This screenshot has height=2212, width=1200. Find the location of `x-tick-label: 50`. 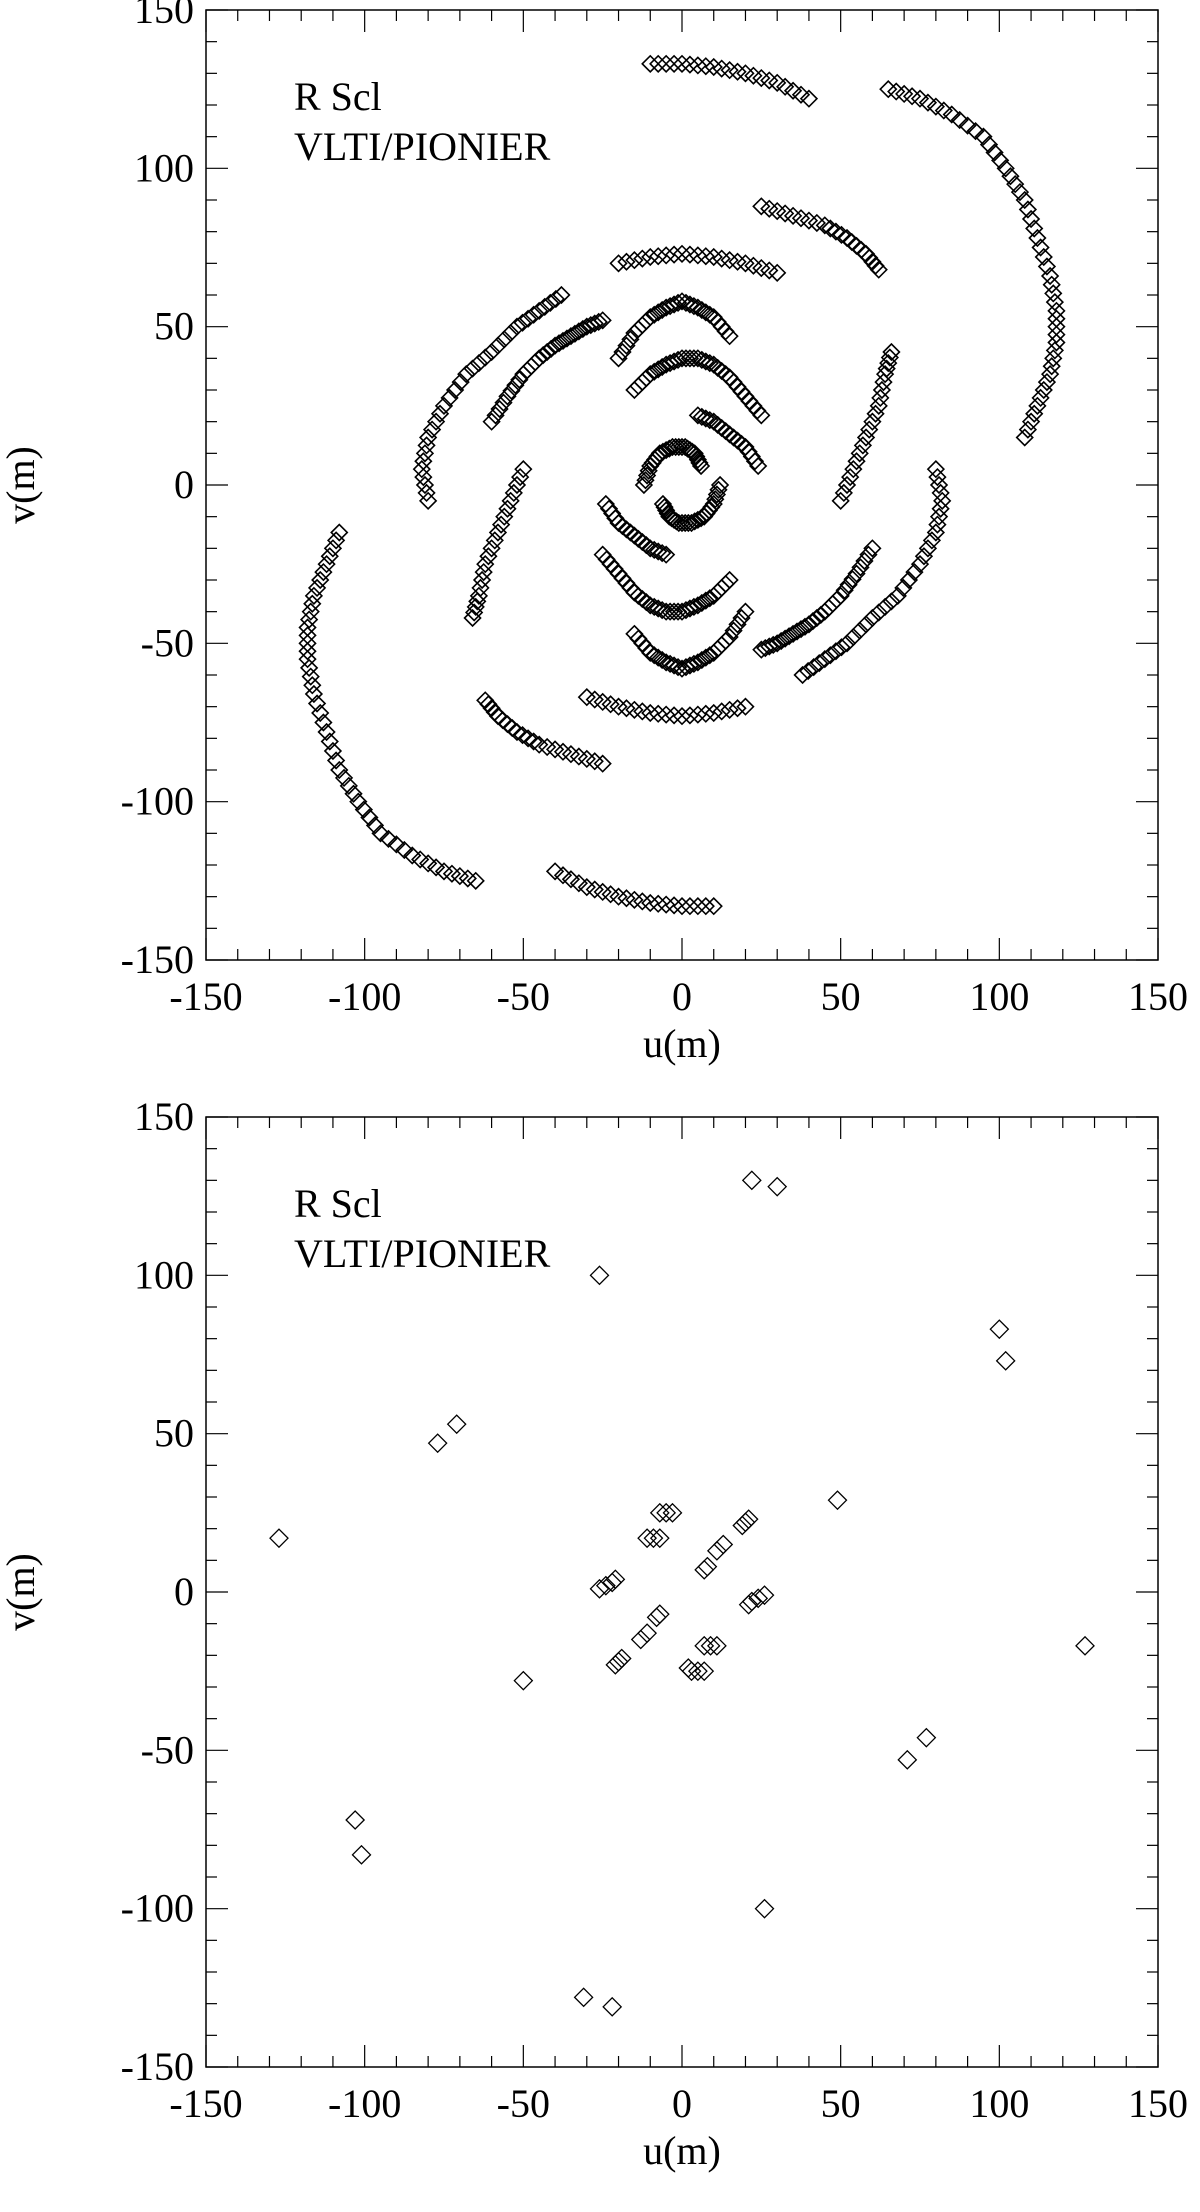

x-tick-label: 50 is located at coordinates (841, 996).